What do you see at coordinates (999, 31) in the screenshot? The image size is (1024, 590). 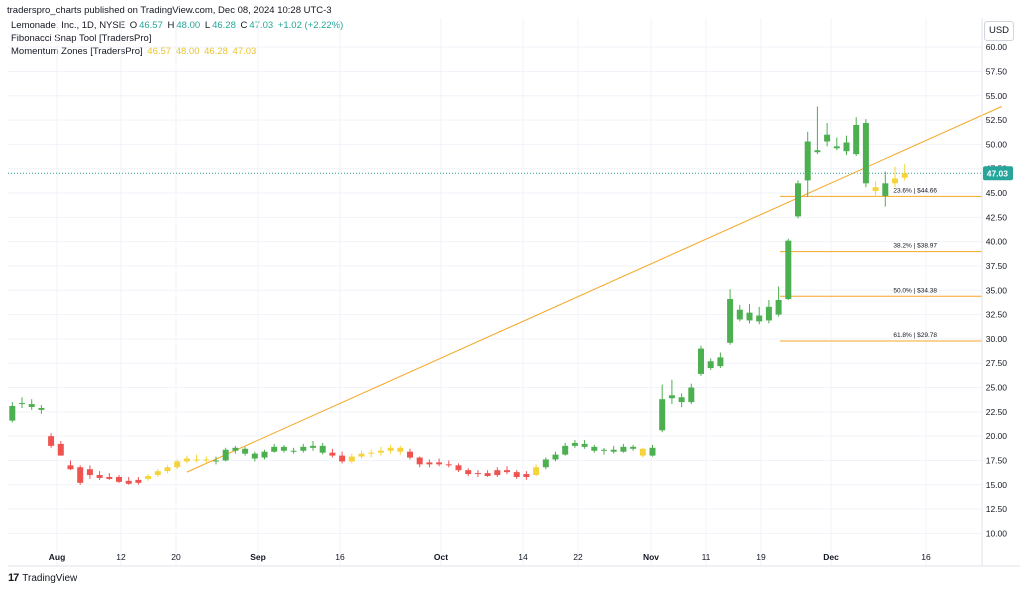 I see `currency-button: USD` at bounding box center [999, 31].